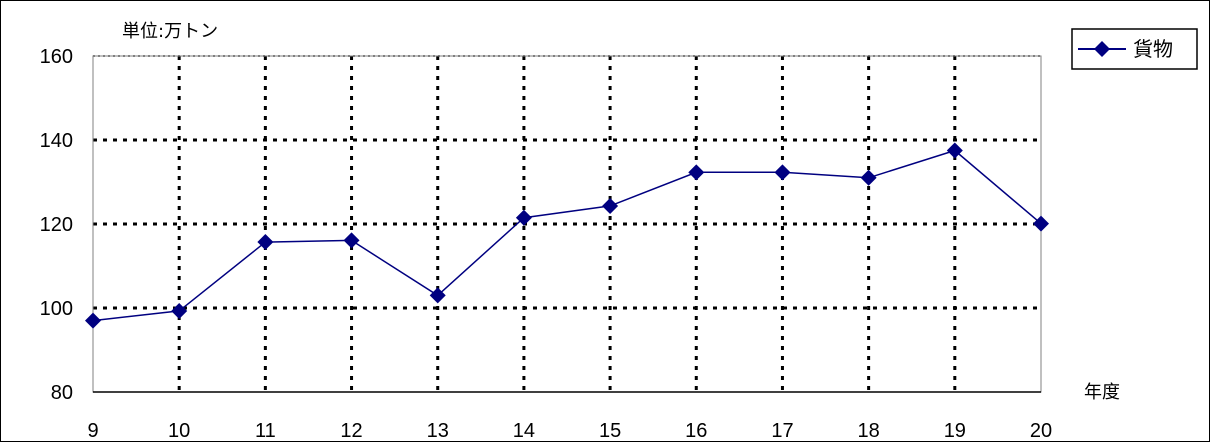  What do you see at coordinates (569, 431) in the screenshot?
I see `x-axis-ticks: 9 10 11 12 13 14 15 16 17 18 19 20` at bounding box center [569, 431].